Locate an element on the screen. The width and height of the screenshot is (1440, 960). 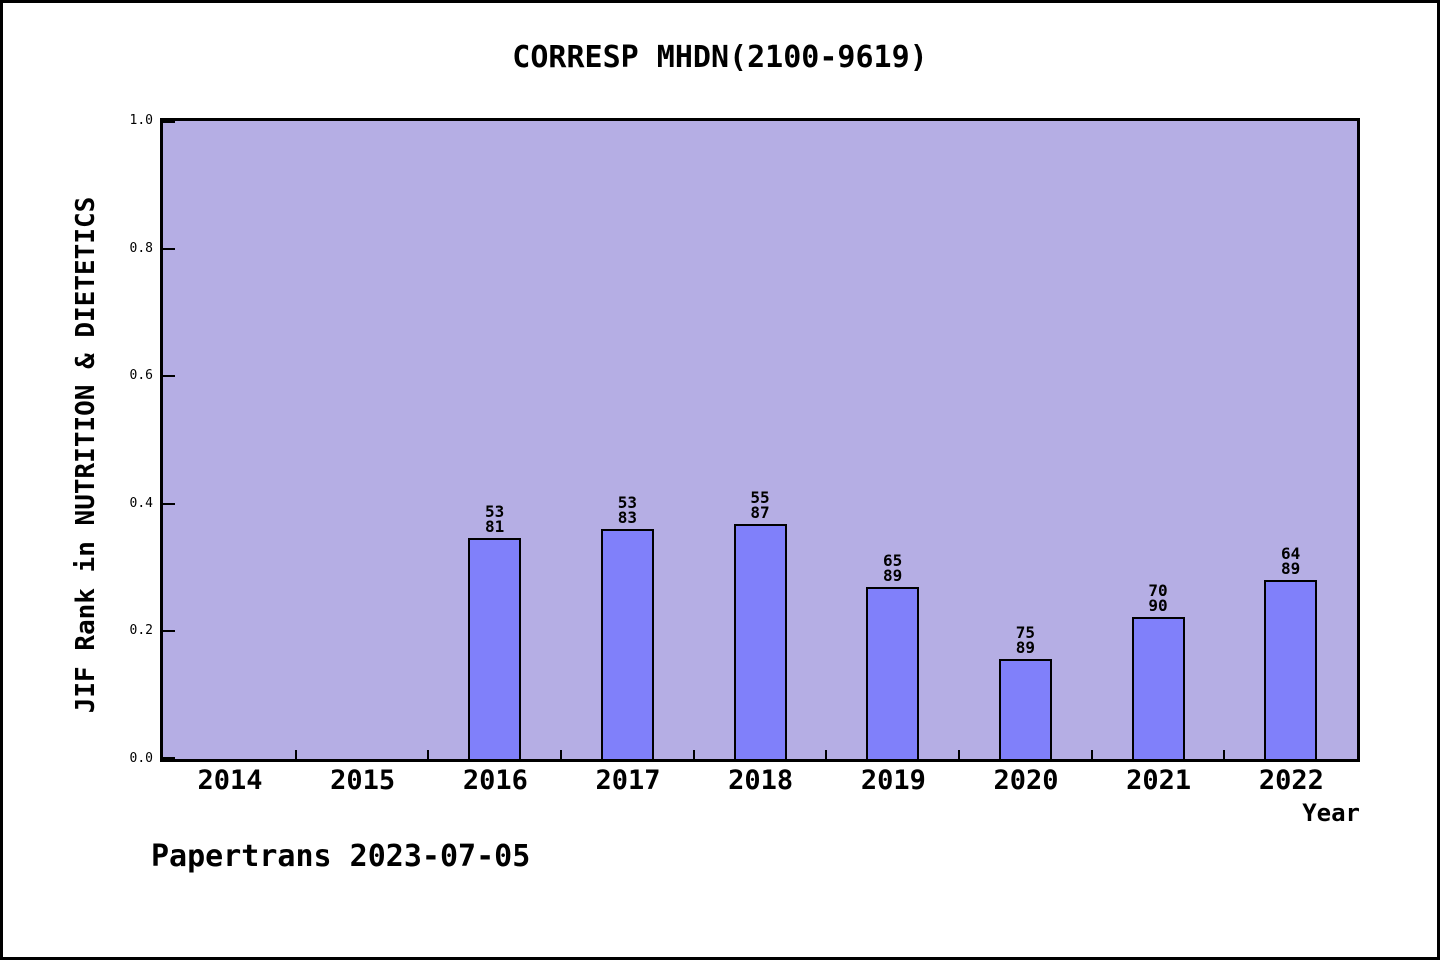
x-axis-title: Year is located at coordinates (1331, 813).